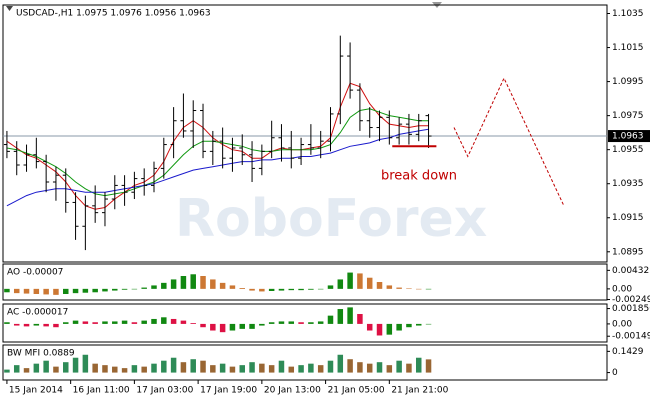 Image resolution: width=650 pixels, height=400 pixels. Describe the element at coordinates (331, 219) in the screenshot. I see `watermark: RoboForex` at that location.